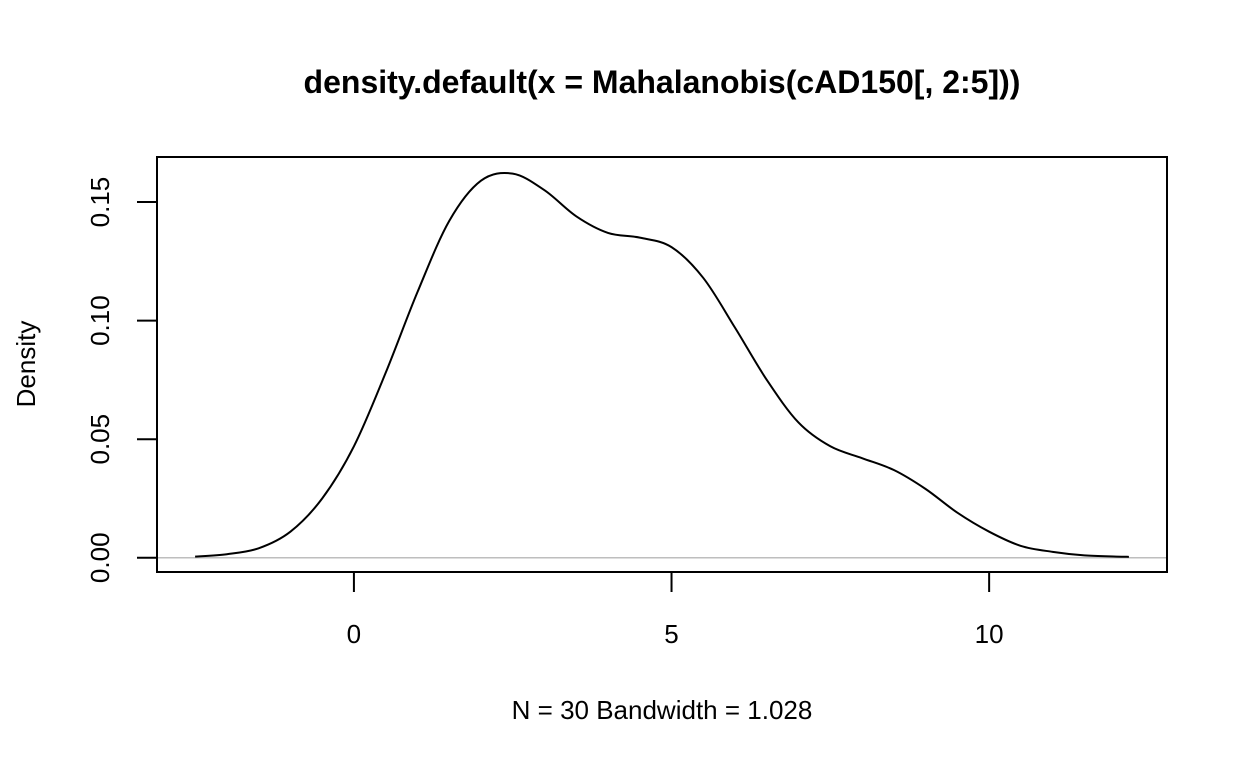  I want to click on x-axis: 0 5 10, so click(675, 610).